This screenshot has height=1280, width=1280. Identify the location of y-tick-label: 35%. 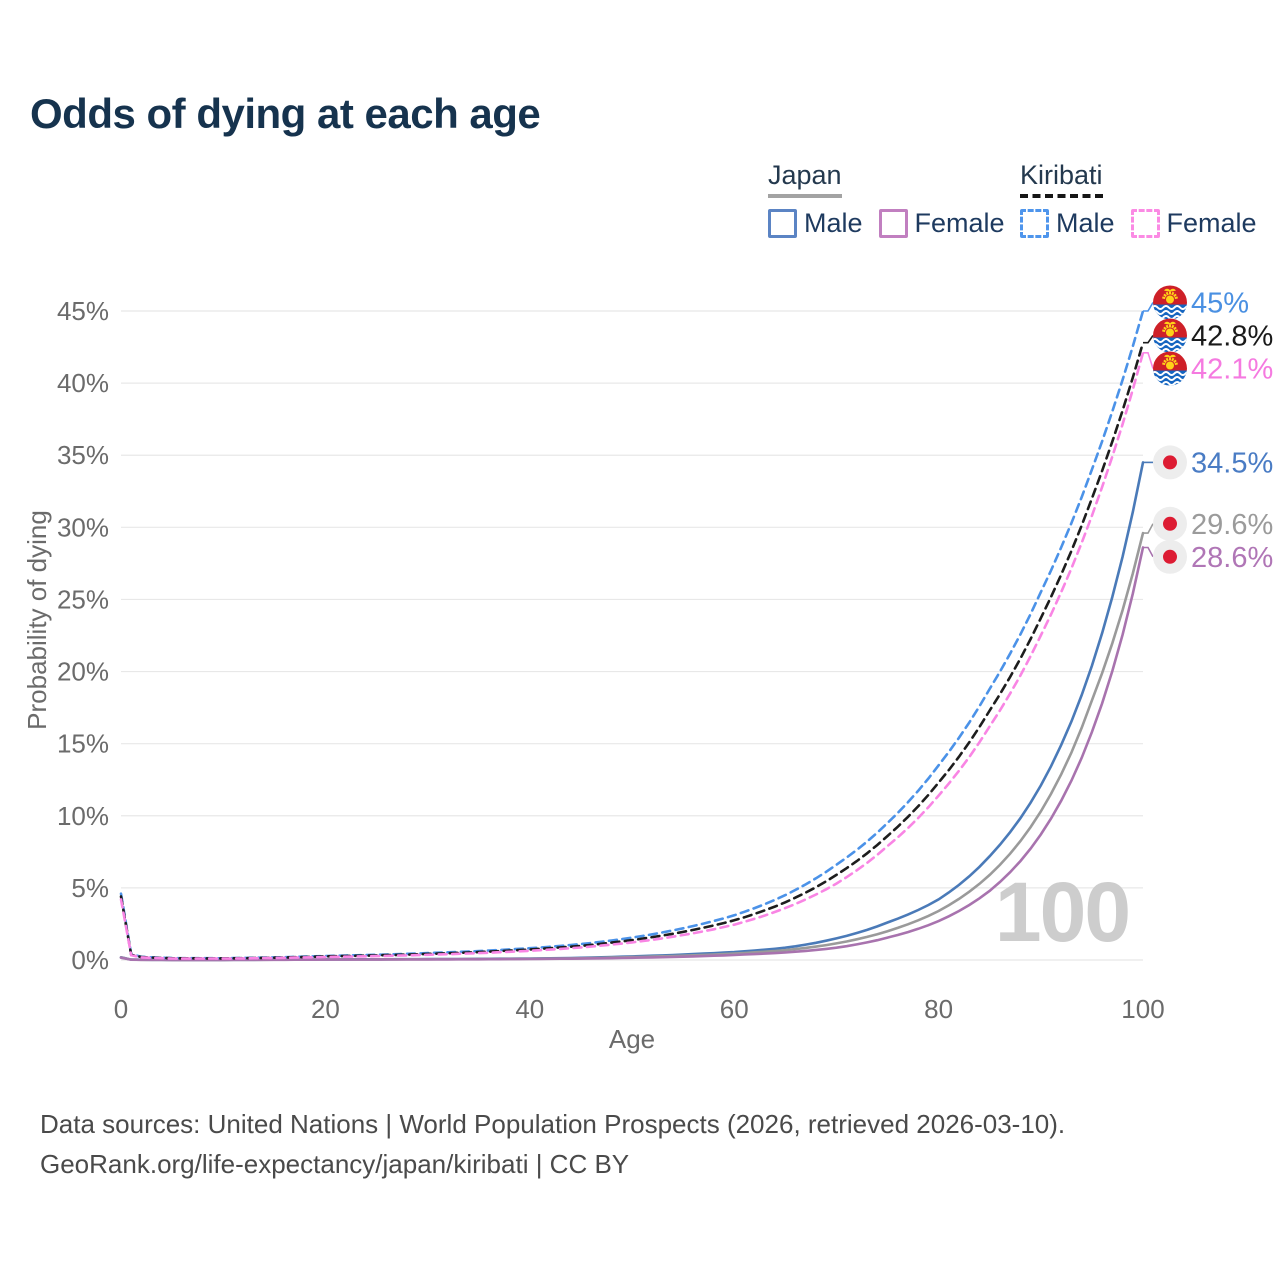
(83, 455).